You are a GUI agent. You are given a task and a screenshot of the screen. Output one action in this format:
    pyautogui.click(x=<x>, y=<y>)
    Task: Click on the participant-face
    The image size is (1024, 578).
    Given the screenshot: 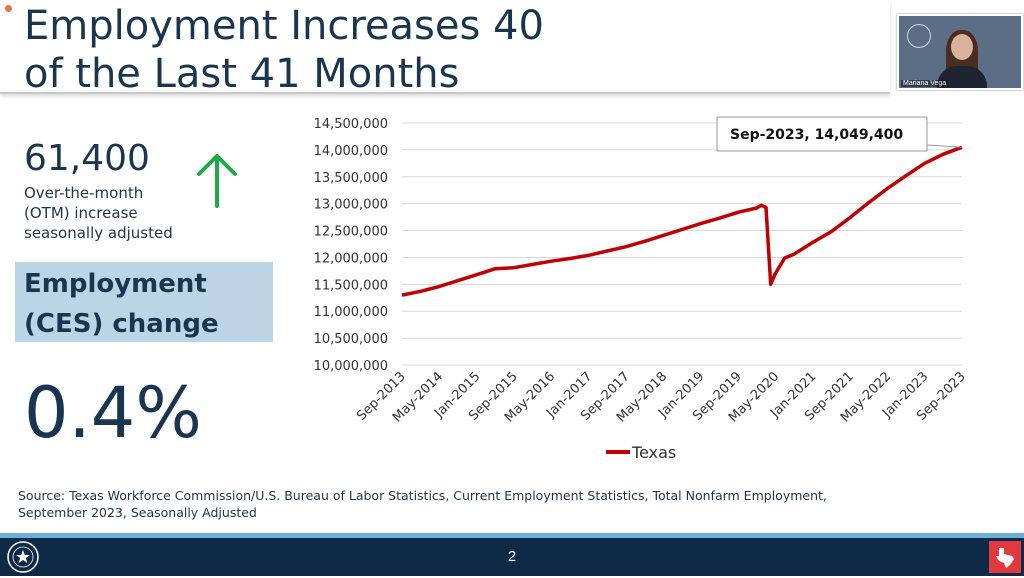 What is the action you would take?
    pyautogui.click(x=962, y=47)
    